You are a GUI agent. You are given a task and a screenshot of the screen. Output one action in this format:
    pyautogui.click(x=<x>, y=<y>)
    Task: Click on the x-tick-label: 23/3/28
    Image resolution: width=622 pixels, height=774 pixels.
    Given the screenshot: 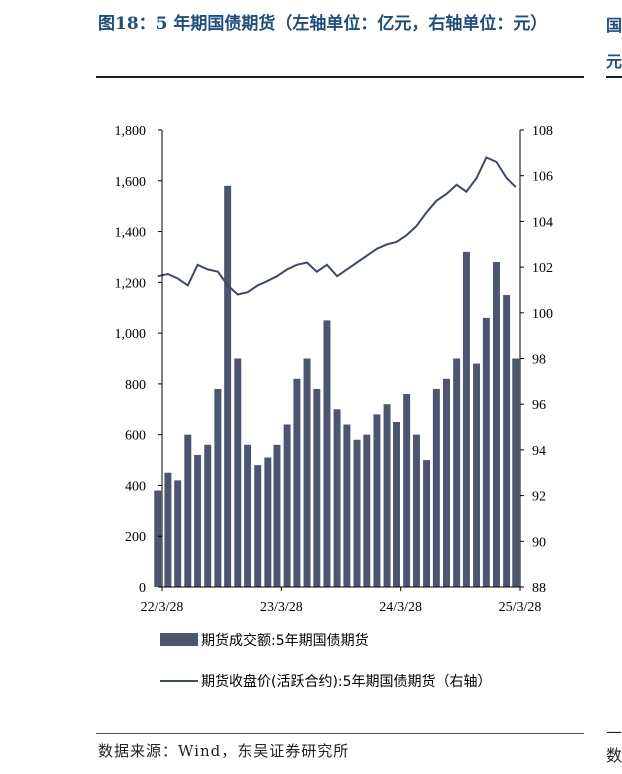 What is the action you would take?
    pyautogui.click(x=281, y=607)
    